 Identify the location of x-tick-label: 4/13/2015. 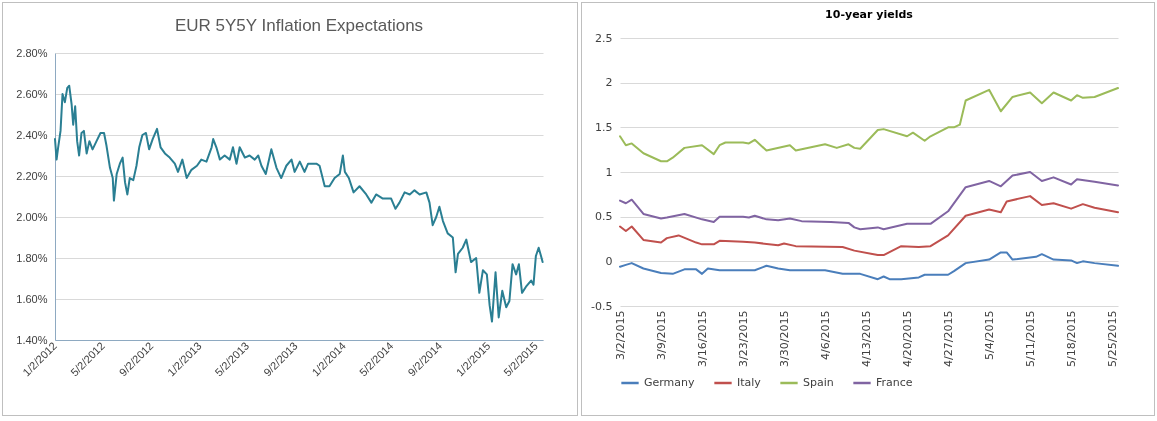
(866, 338).